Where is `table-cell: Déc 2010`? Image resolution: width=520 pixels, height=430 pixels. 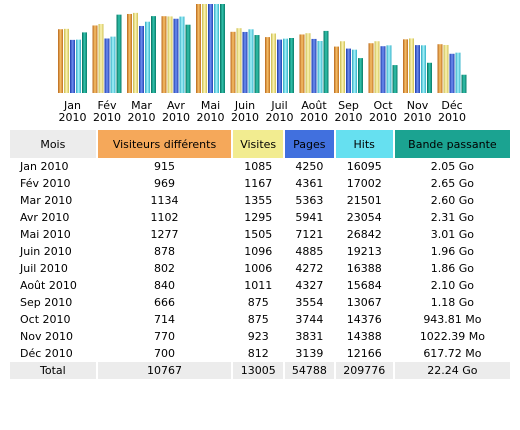
table-cell: Déc 2010 is located at coordinates (46, 353).